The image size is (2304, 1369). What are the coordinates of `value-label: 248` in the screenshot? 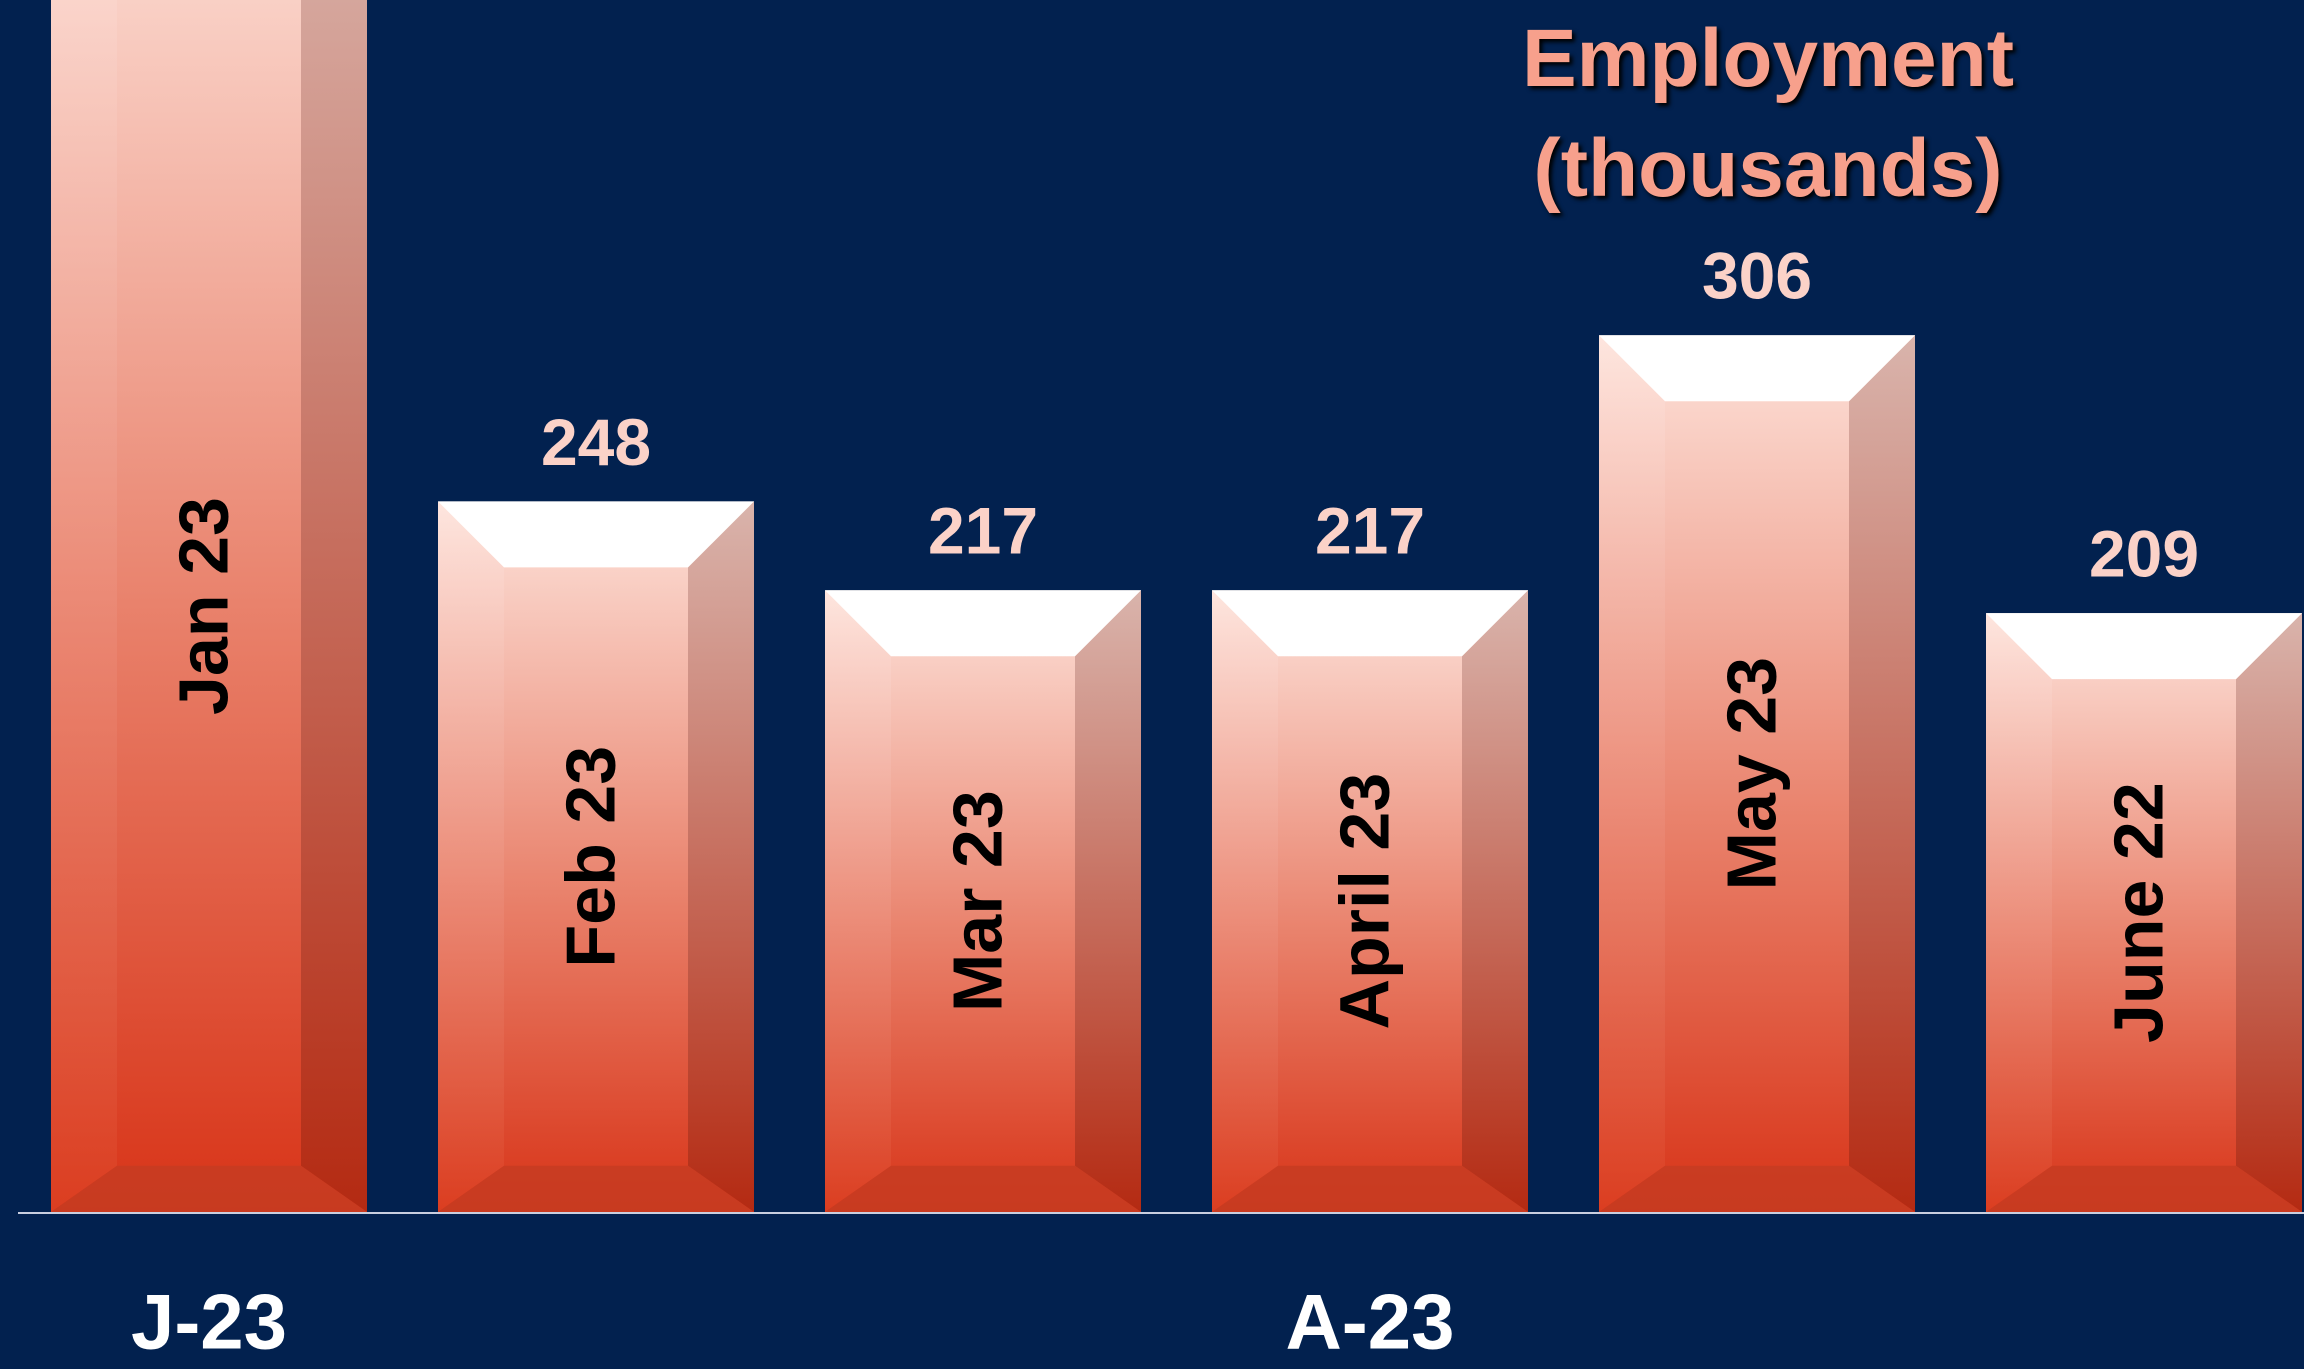 It's located at (596, 442).